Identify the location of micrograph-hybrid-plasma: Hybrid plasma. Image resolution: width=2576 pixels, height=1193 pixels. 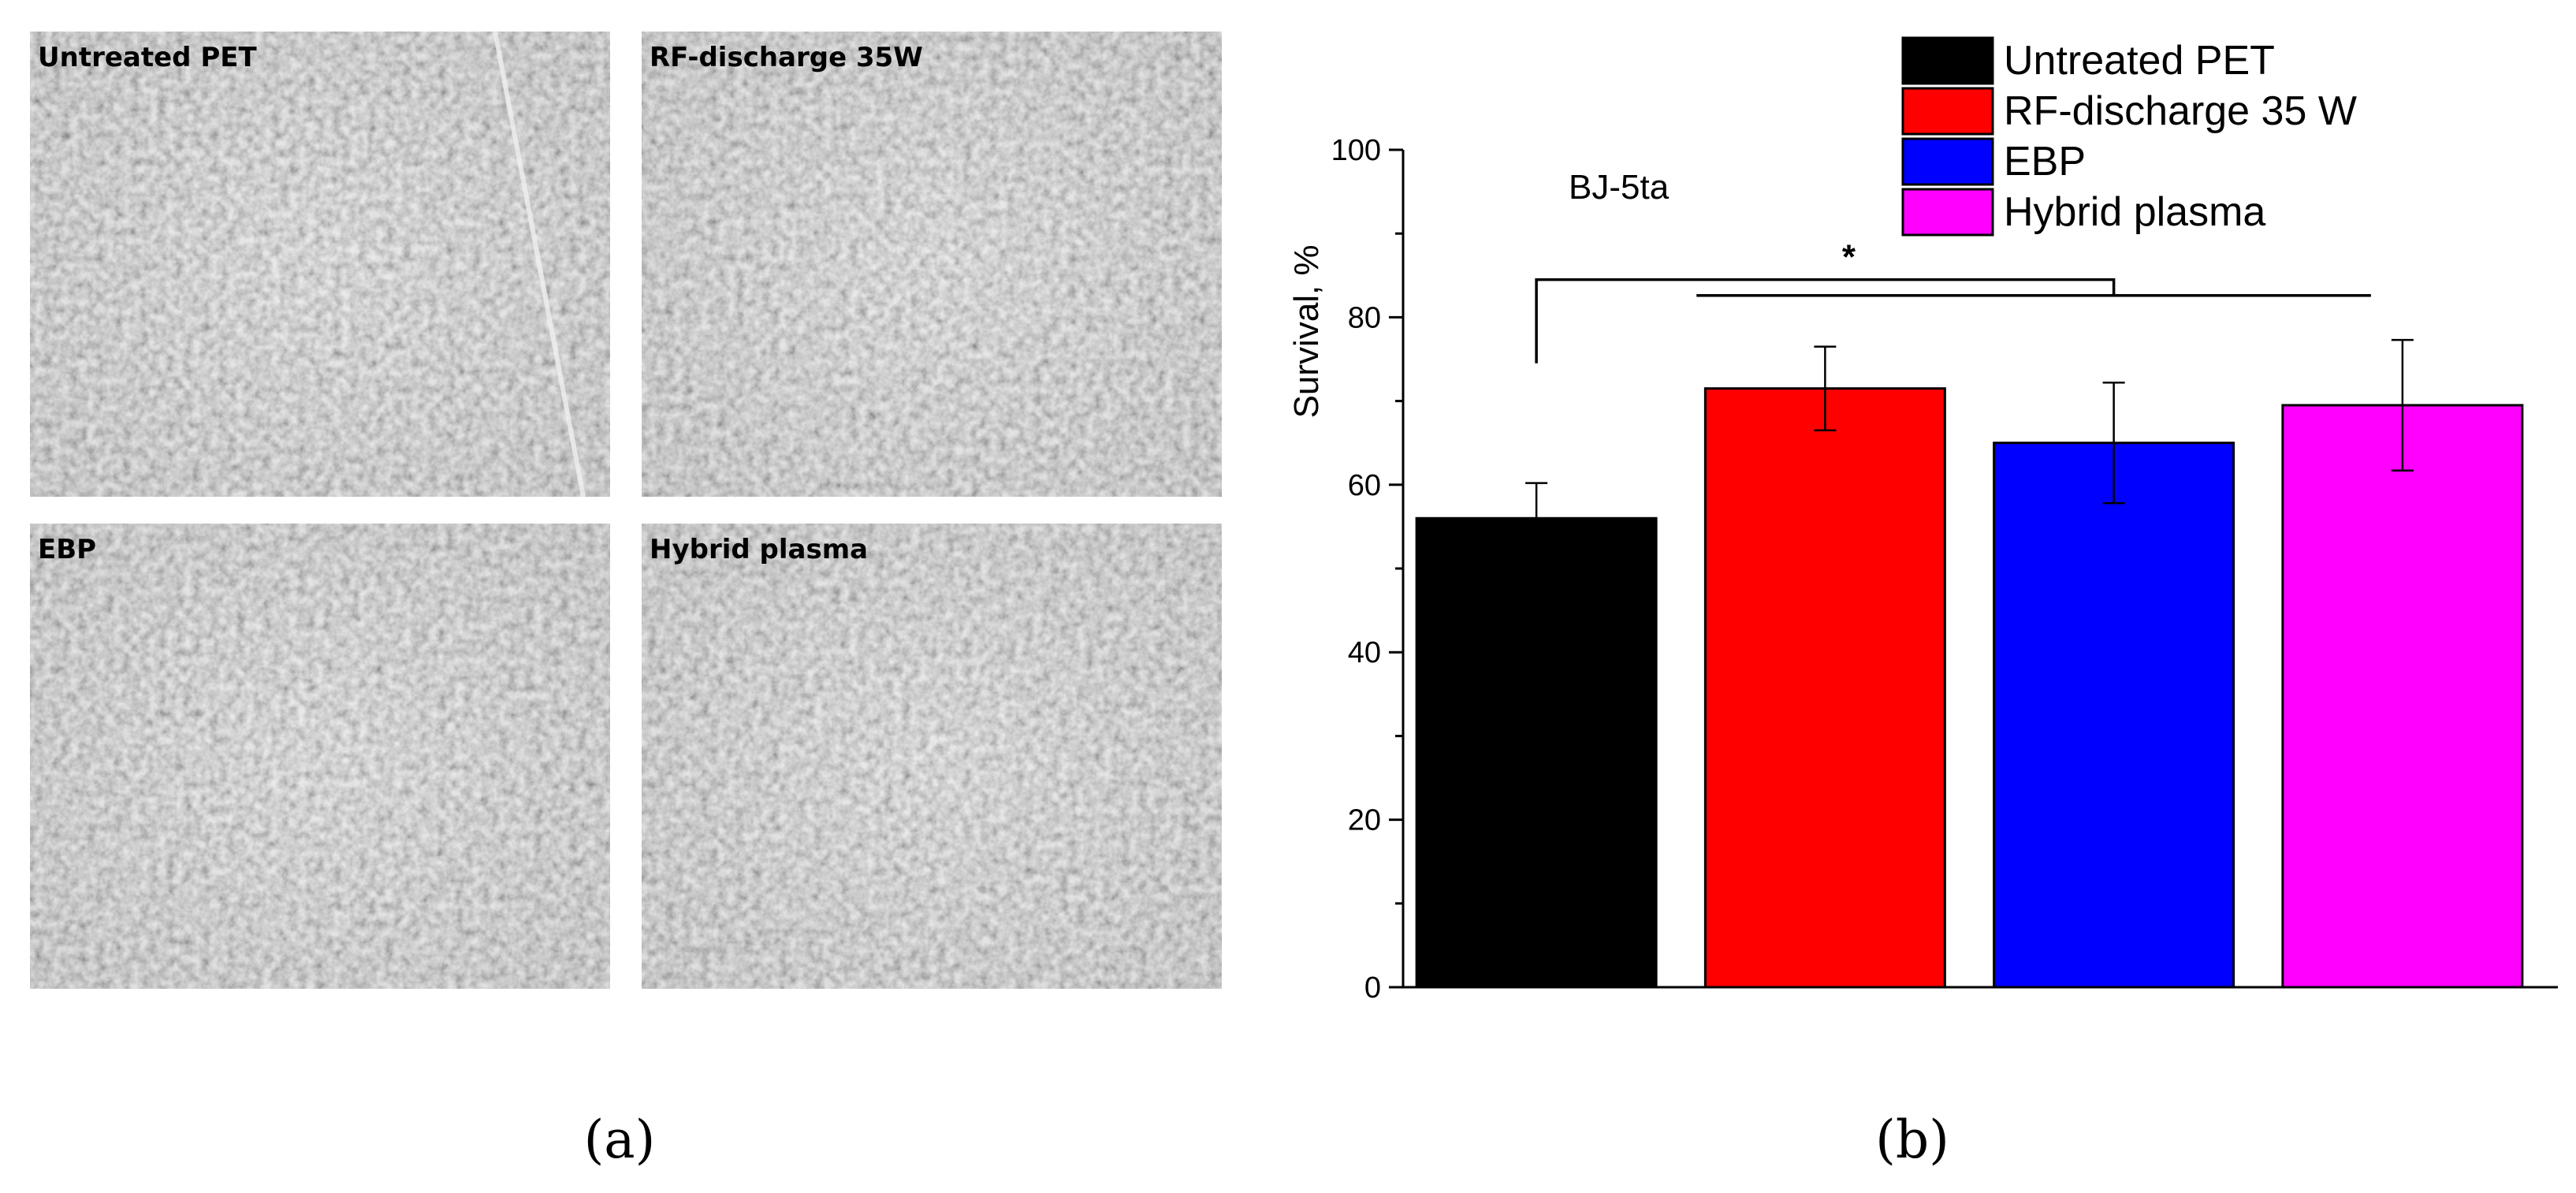
(932, 757).